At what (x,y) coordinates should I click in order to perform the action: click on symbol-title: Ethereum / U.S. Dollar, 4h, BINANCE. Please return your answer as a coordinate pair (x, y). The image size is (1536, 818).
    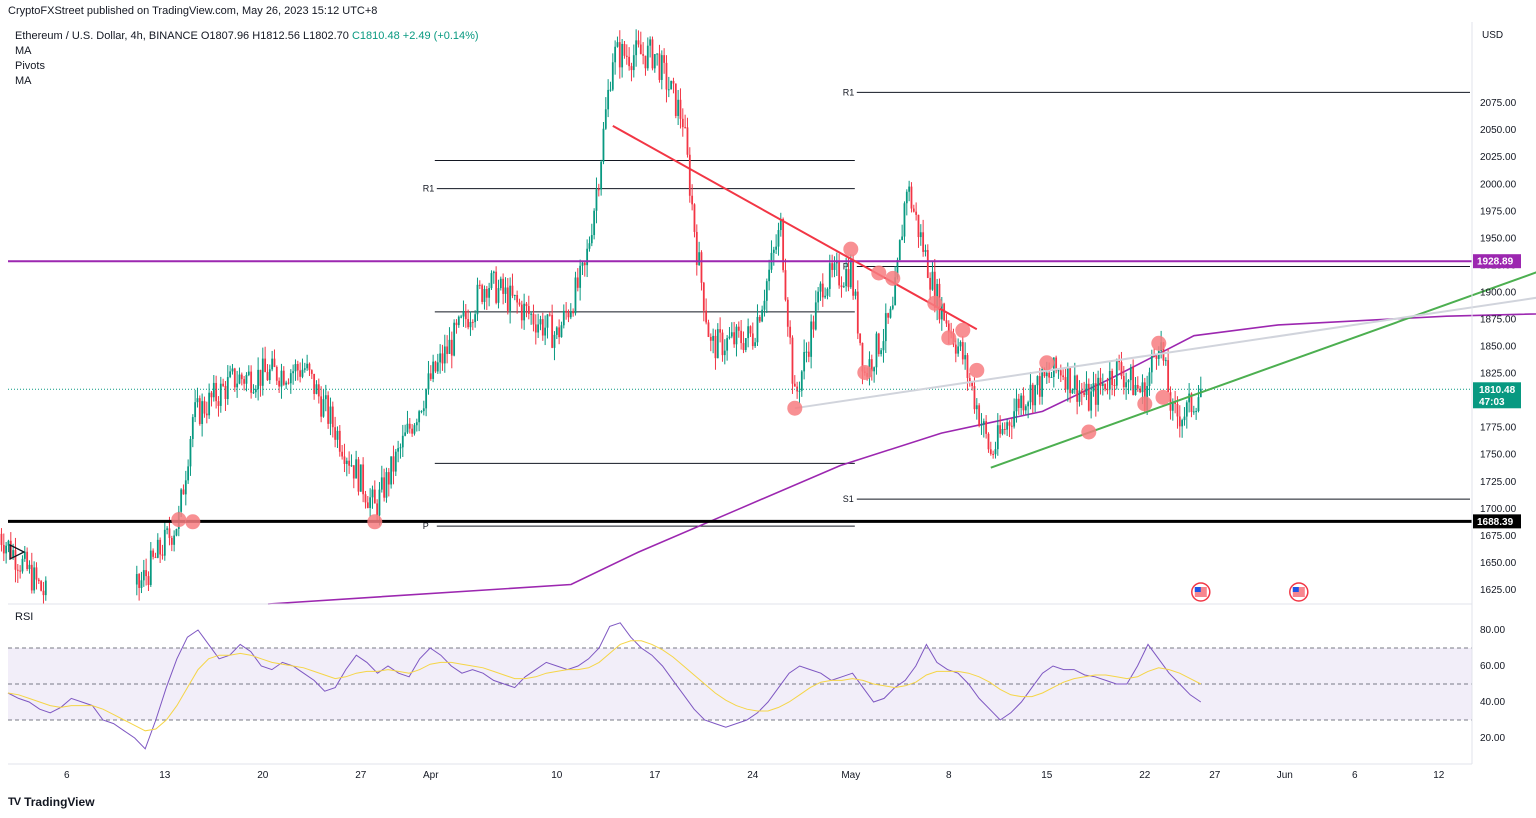
    Looking at the image, I should click on (106, 36).